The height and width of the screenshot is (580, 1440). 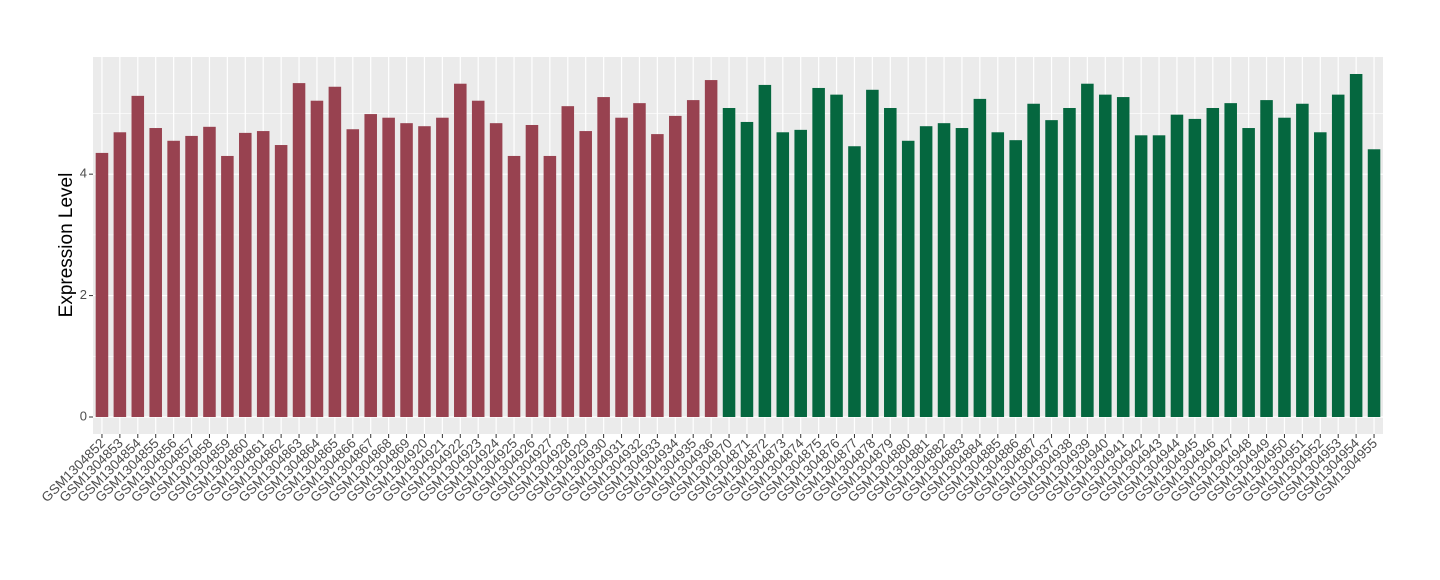 I want to click on y-axis-label: Expression Level, so click(x=66, y=245).